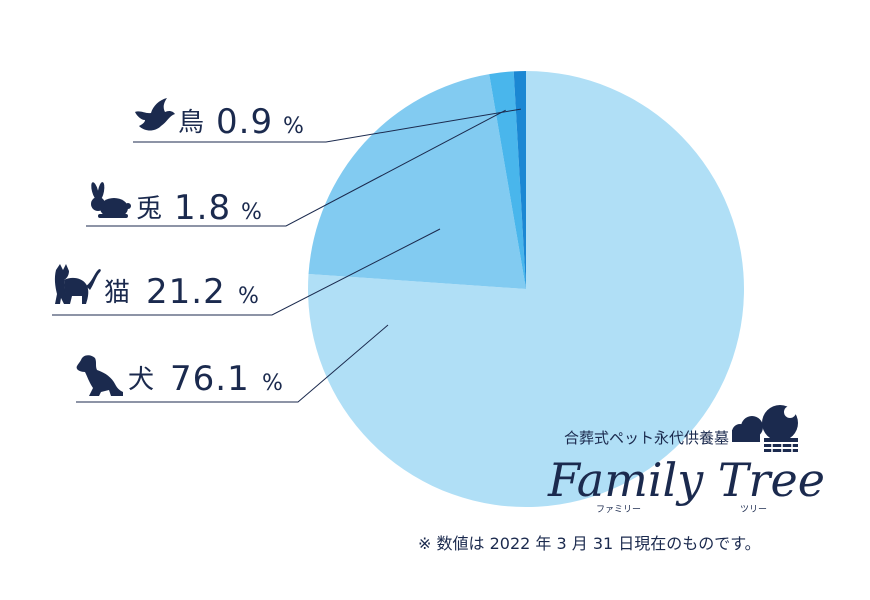  What do you see at coordinates (202, 208) in the screenshot?
I see `label-value-rabbit: 1.8` at bounding box center [202, 208].